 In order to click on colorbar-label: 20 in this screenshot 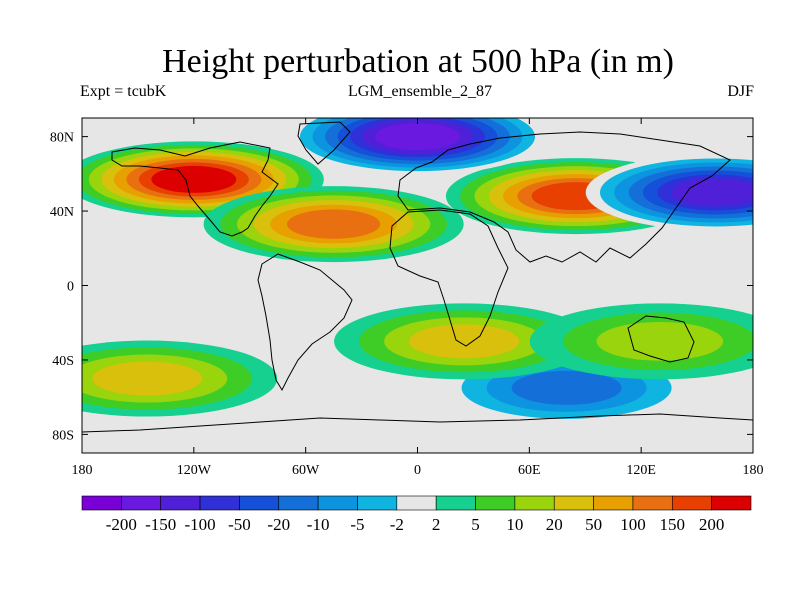, I will do `click(554, 524)`.